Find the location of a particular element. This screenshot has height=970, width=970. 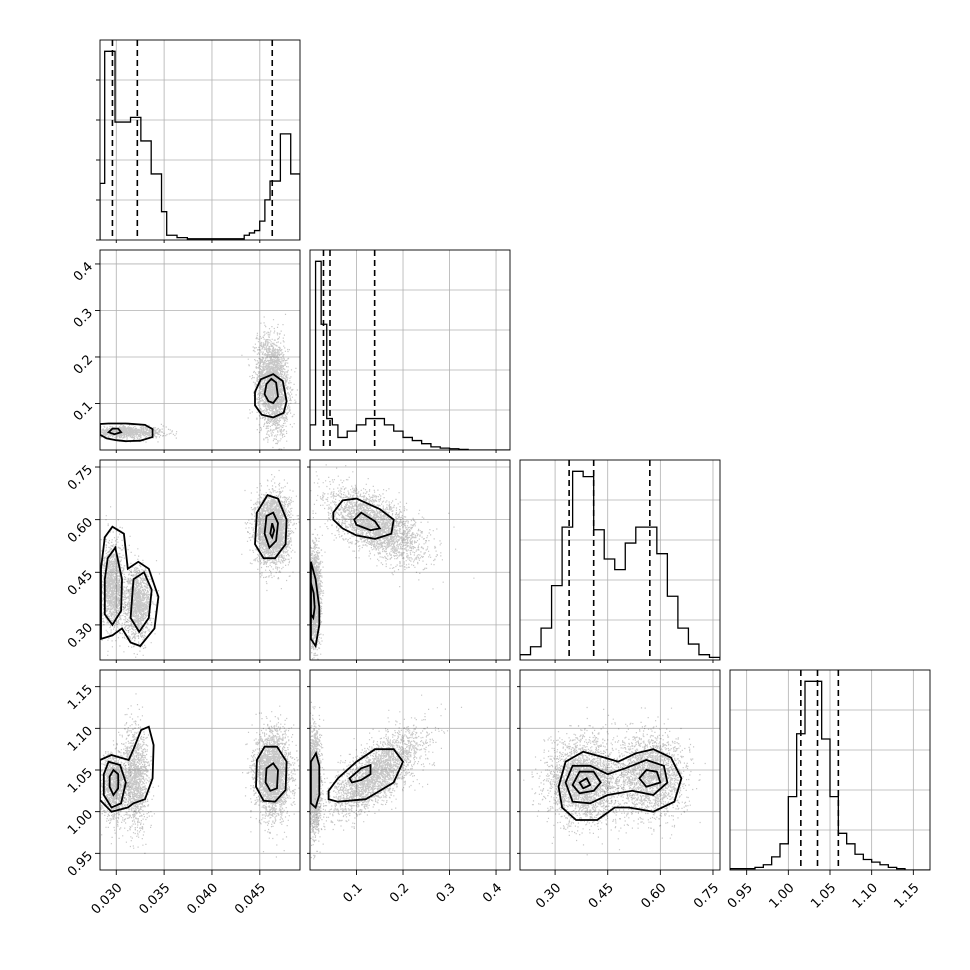

y-axis-1: 0.1 0.2 0.3 0.4 is located at coordinates (85, 341).